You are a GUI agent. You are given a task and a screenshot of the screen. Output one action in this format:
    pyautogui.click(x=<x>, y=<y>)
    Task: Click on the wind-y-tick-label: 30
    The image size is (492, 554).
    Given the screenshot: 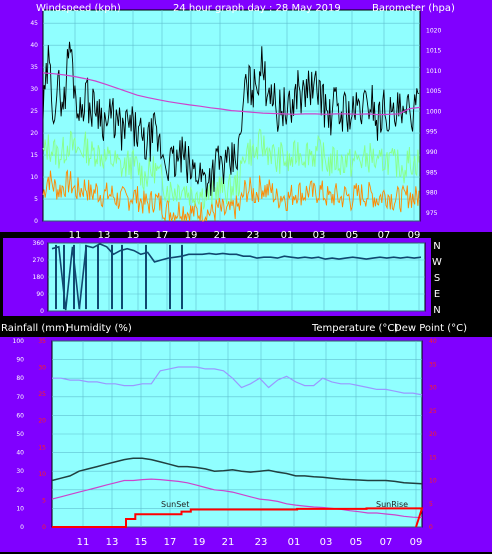 What is the action you would take?
    pyautogui.click(x=34, y=89)
    